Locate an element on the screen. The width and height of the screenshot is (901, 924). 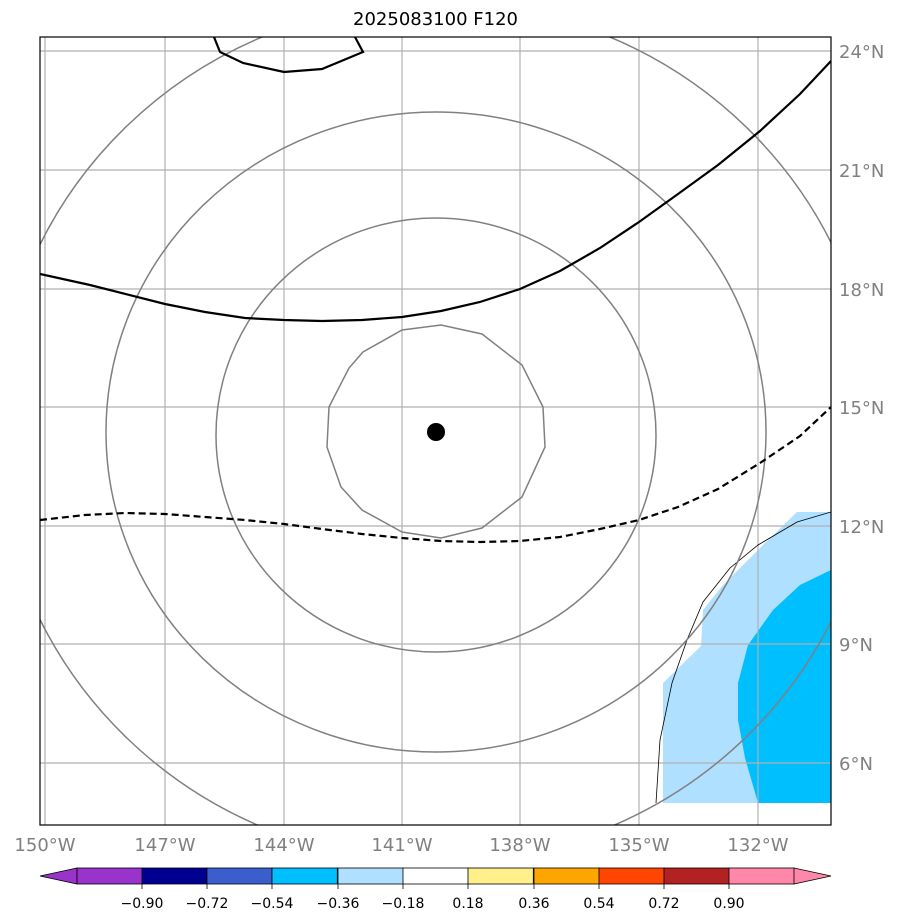
lon-label: 132°W is located at coordinates (757, 845).